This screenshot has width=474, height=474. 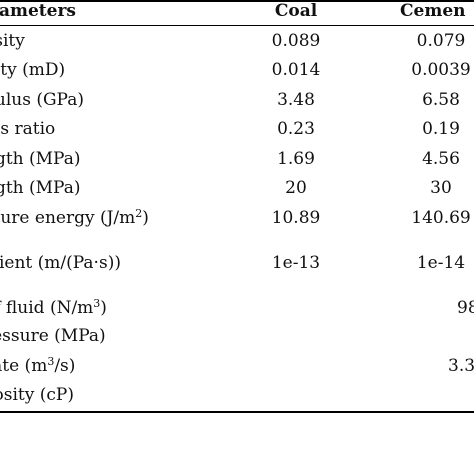 What do you see at coordinates (296, 11) in the screenshot?
I see `header-coal: Coal` at bounding box center [296, 11].